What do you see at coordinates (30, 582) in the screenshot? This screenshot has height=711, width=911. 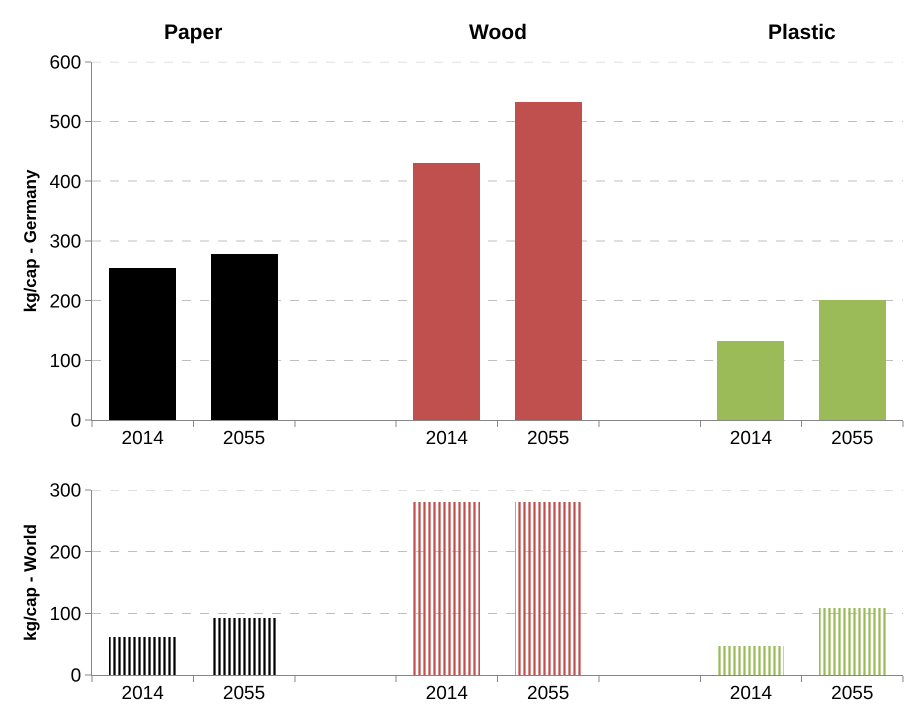 I see `y-axis-title: kg/cap - World` at bounding box center [30, 582].